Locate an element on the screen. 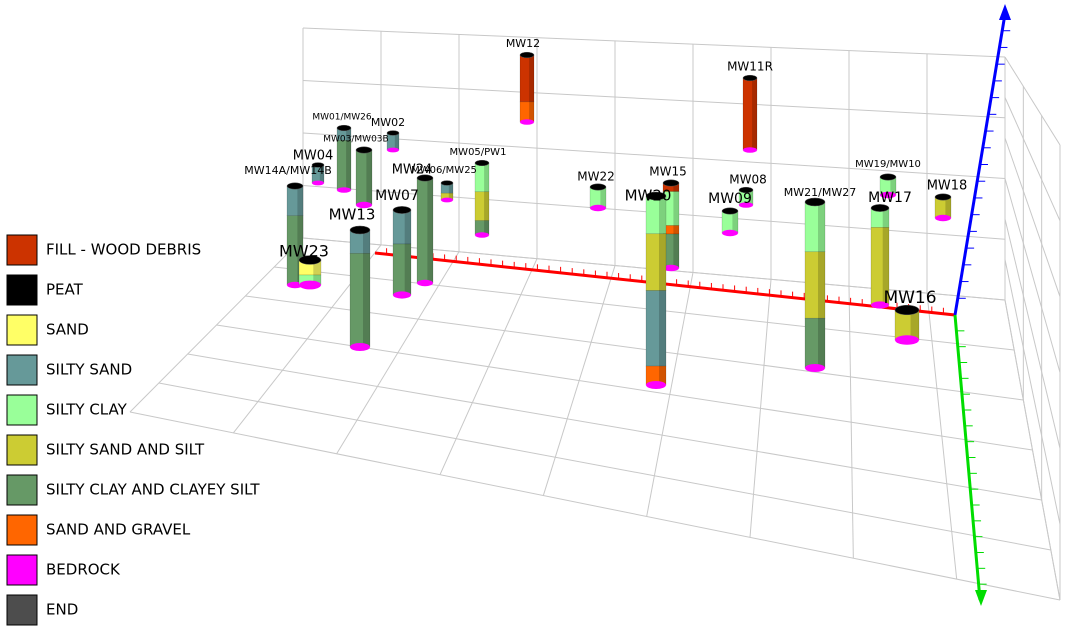 This screenshot has height=634, width=1075. well-label: MW03/MW03B is located at coordinates (355, 140).